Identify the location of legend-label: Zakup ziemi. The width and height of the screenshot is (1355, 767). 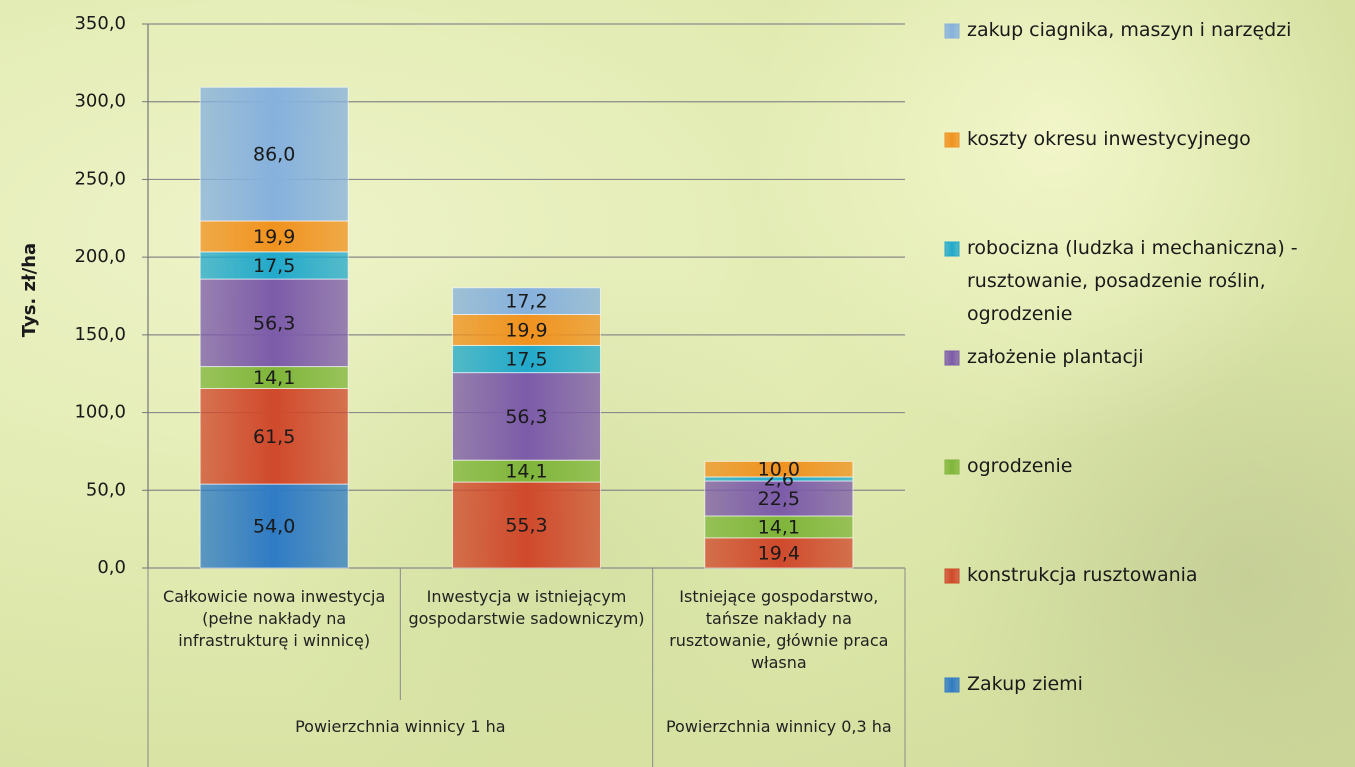
(1025, 684).